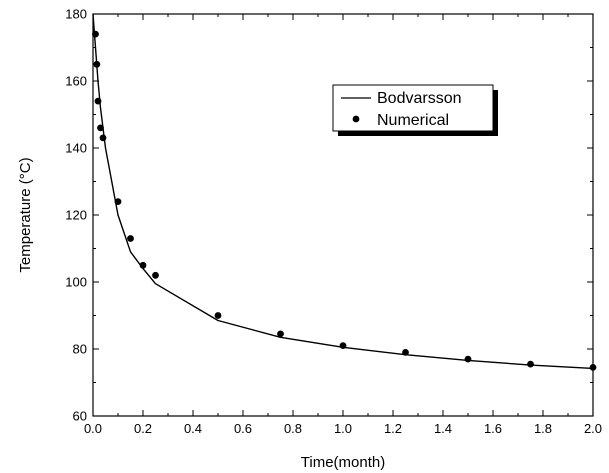 This screenshot has height=473, width=609. Describe the element at coordinates (419, 98) in the screenshot. I see `legend-label-bodvarsson: Bodvarsson` at that location.